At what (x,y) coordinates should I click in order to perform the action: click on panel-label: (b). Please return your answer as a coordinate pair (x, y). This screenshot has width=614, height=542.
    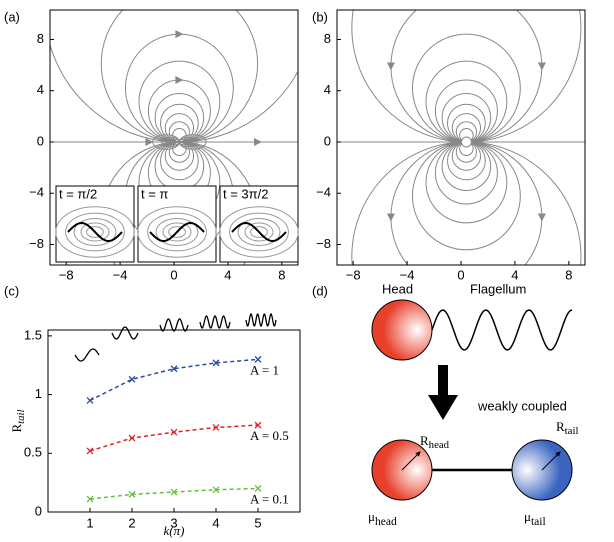
    Looking at the image, I should click on (320, 16).